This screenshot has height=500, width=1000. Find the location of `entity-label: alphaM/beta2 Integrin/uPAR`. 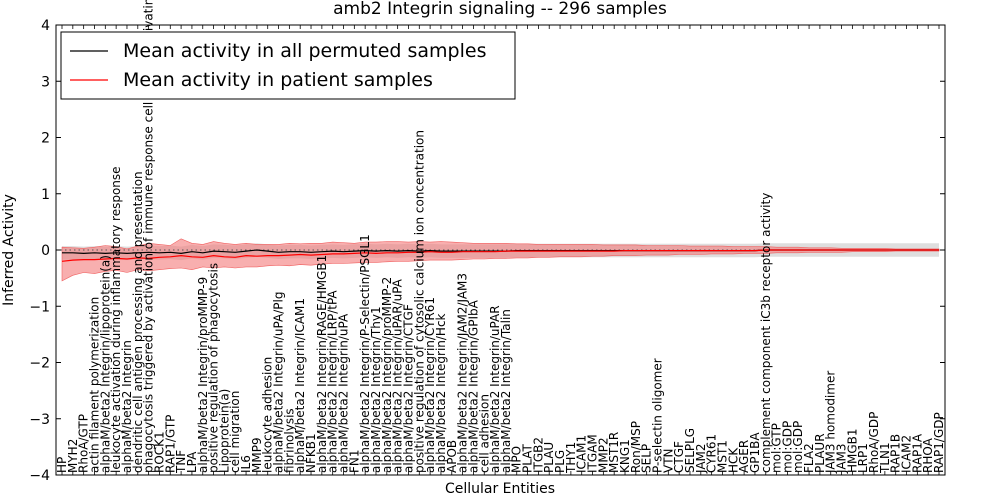

entity-label: alphaM/beta2 Integrin/uPAR is located at coordinates (495, 389).